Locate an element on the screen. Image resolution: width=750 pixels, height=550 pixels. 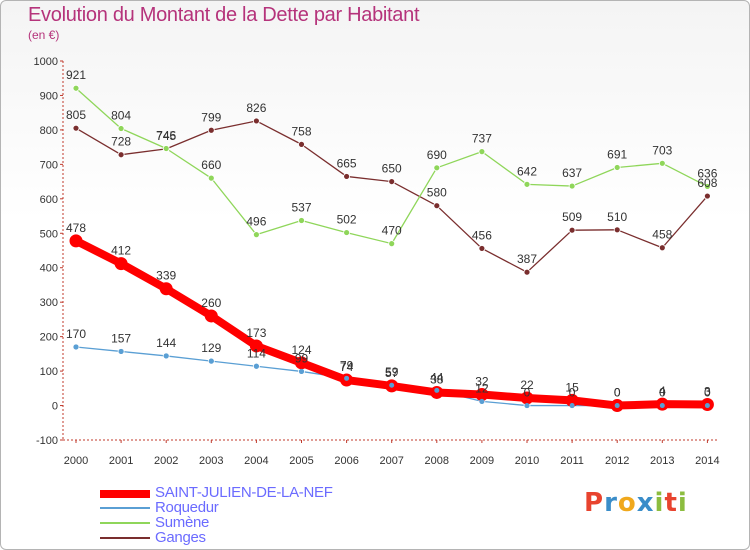
data-label-sum-ne: 642 is located at coordinates (527, 171).